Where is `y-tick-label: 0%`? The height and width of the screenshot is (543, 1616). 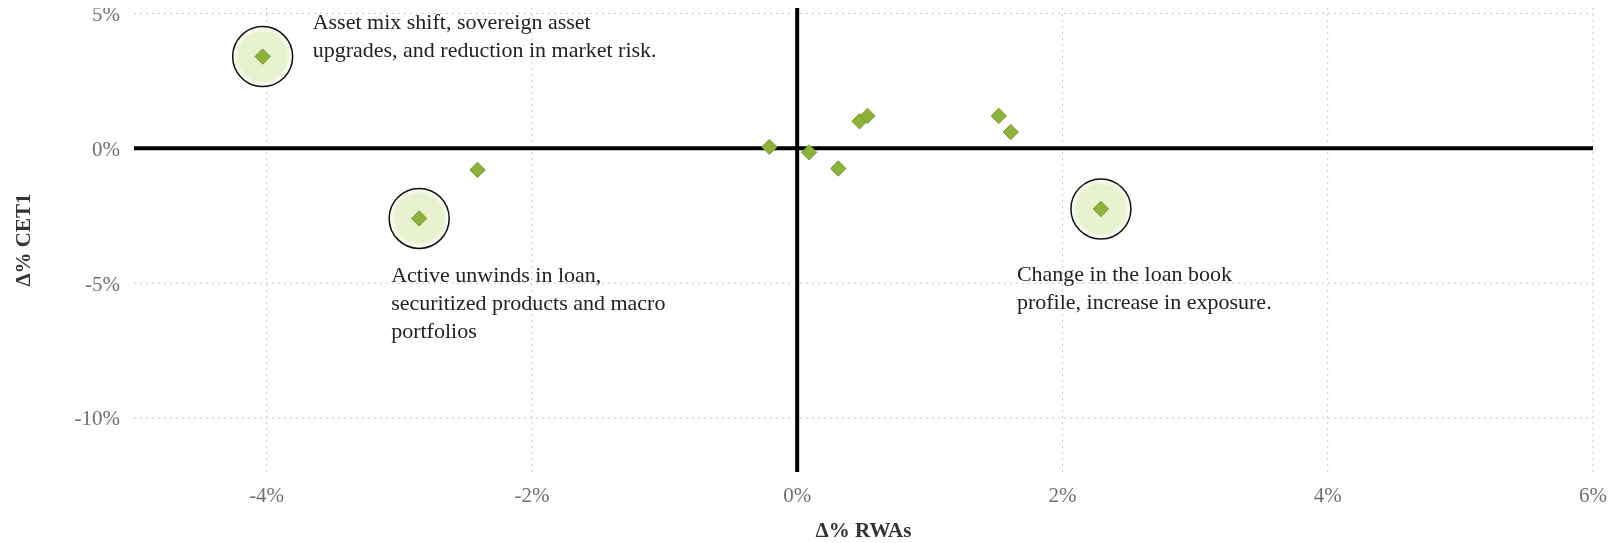 y-tick-label: 0% is located at coordinates (106, 148).